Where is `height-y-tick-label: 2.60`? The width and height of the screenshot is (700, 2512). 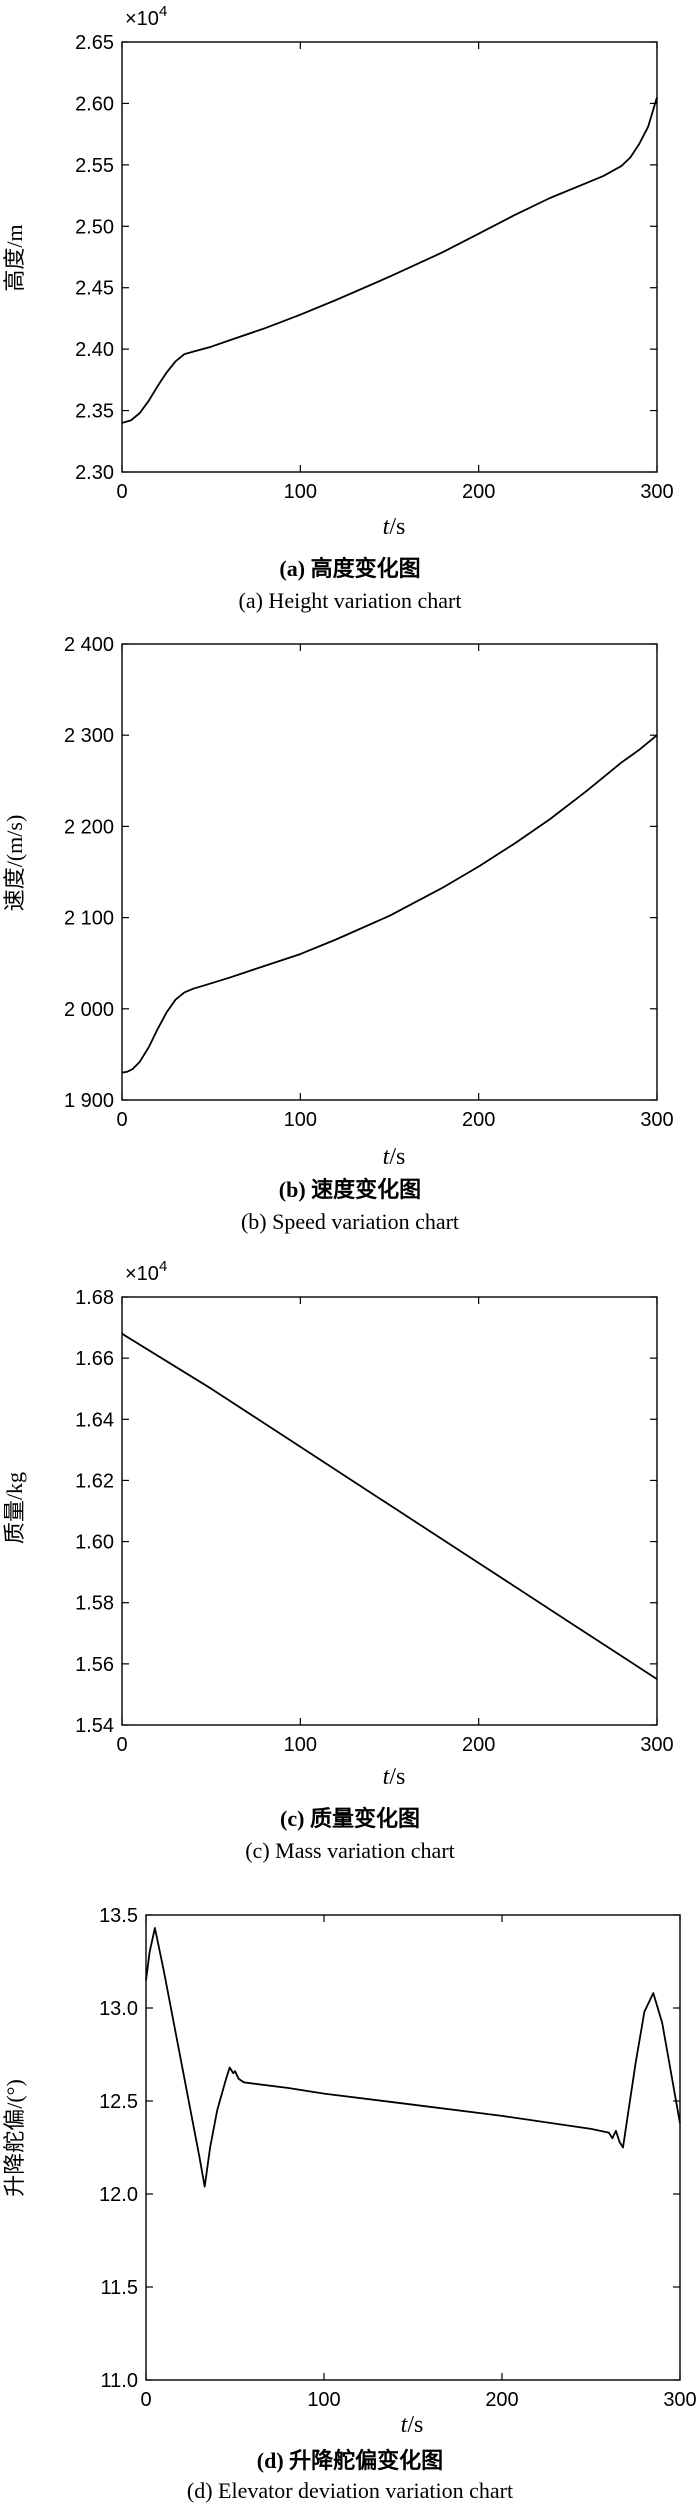 height-y-tick-label: 2.60 is located at coordinates (94, 104).